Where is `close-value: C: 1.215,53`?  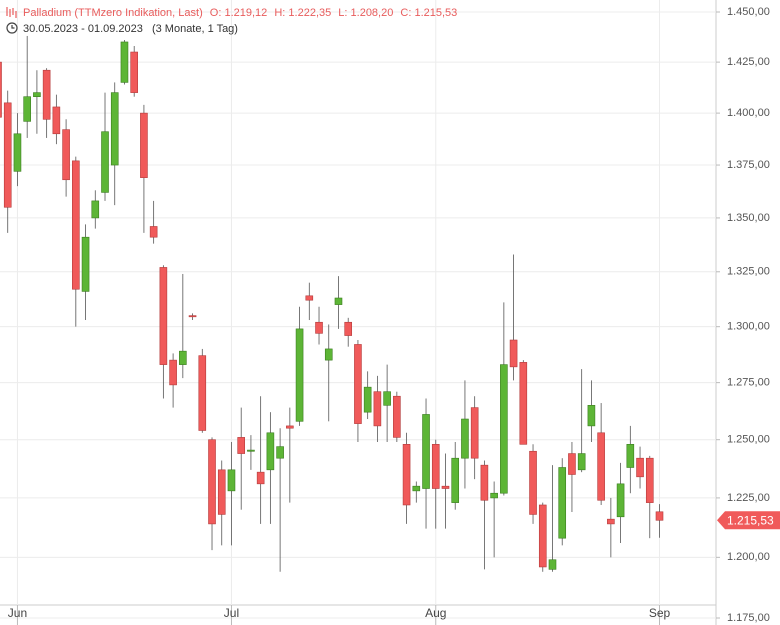
close-value: C: 1.215,53 is located at coordinates (428, 13).